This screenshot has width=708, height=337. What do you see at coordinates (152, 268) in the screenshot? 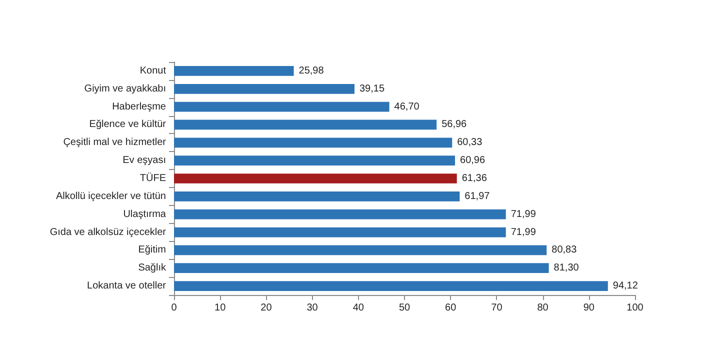
I see `y-tick-label: Sağlık` at bounding box center [152, 268].